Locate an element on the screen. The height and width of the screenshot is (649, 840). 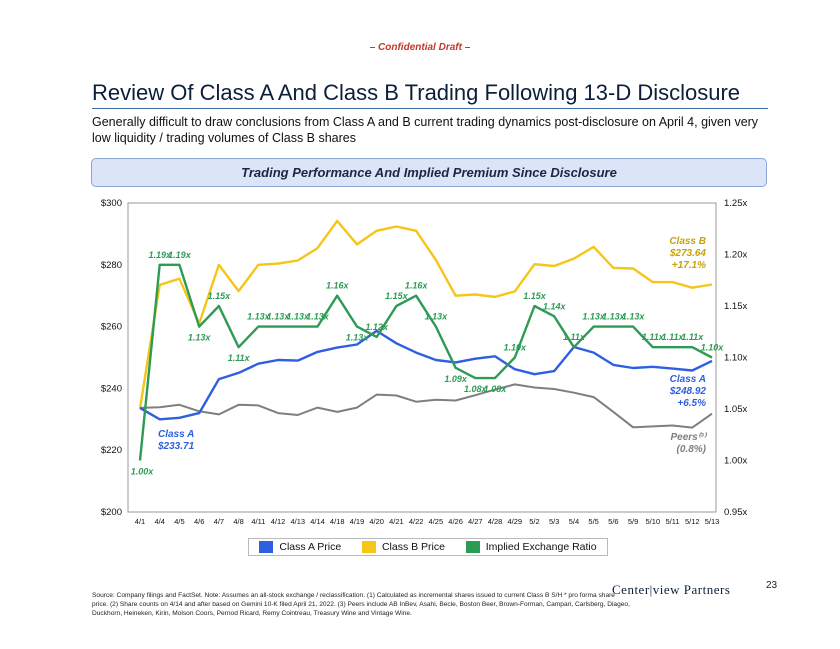
x-tick-label: 5/12 is located at coordinates (692, 521).